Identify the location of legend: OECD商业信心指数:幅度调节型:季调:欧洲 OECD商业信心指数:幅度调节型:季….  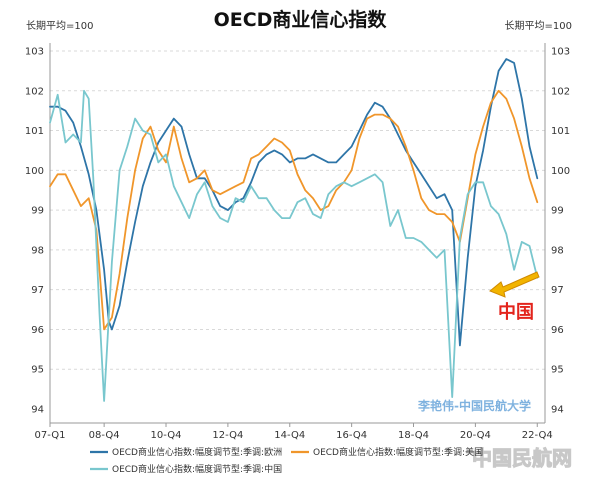
(286, 460).